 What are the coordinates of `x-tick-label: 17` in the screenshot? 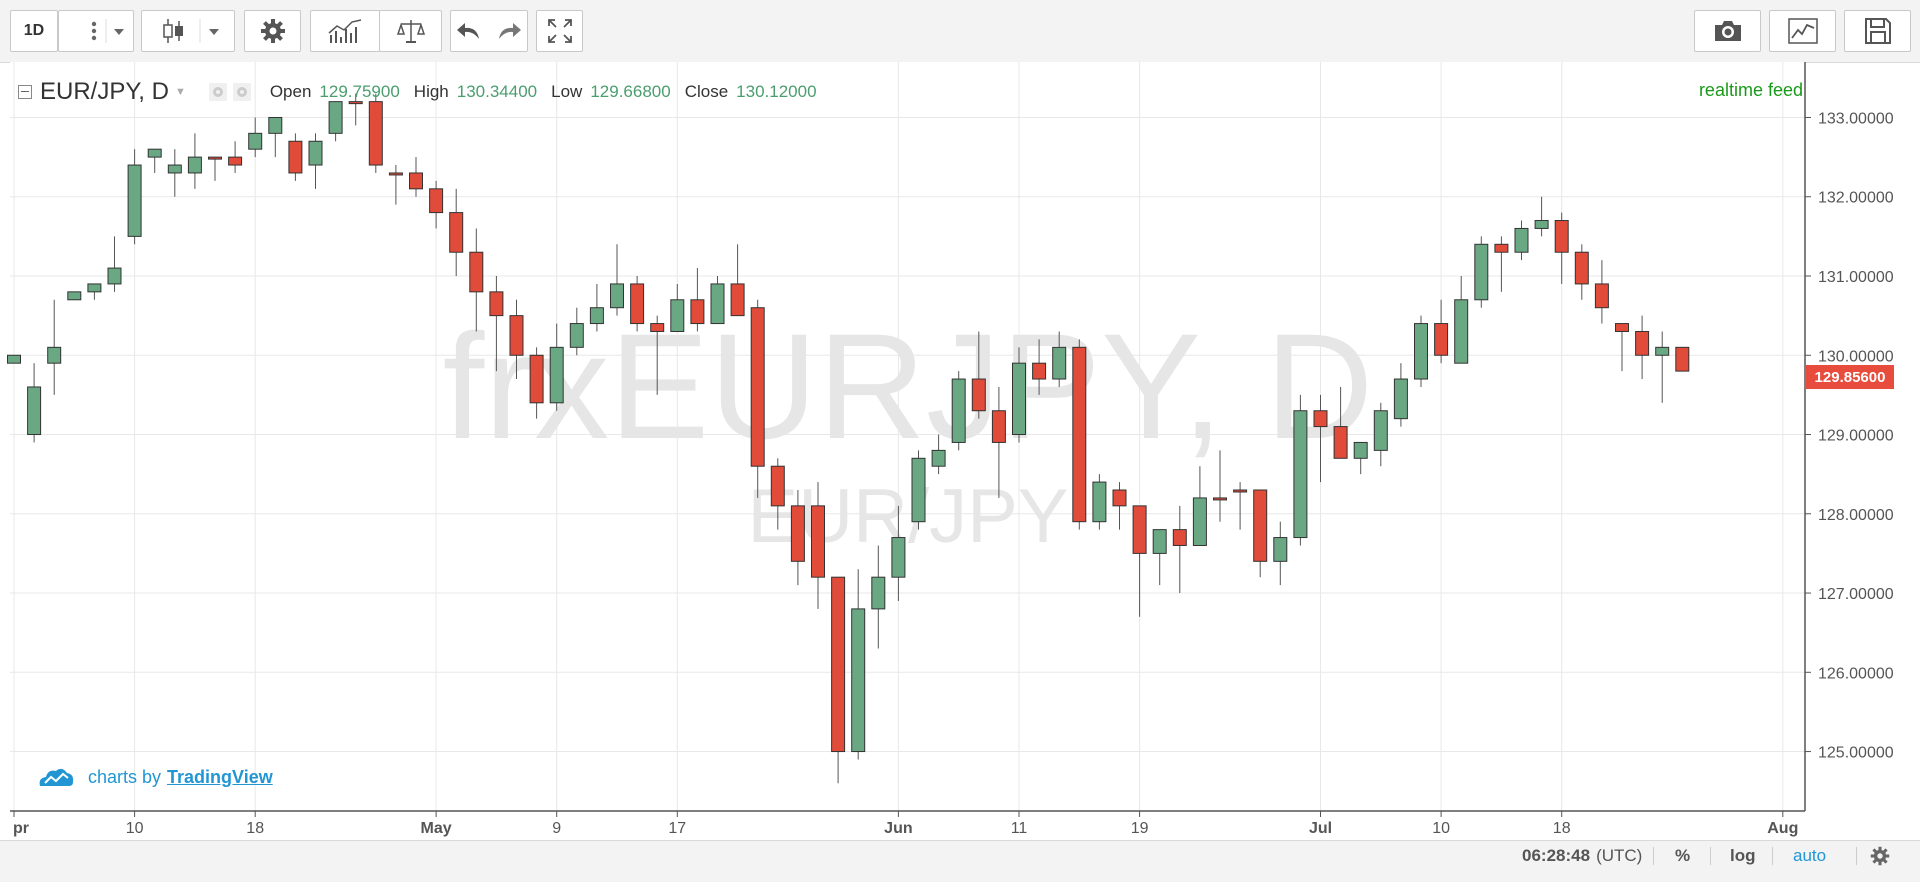 It's located at (677, 828).